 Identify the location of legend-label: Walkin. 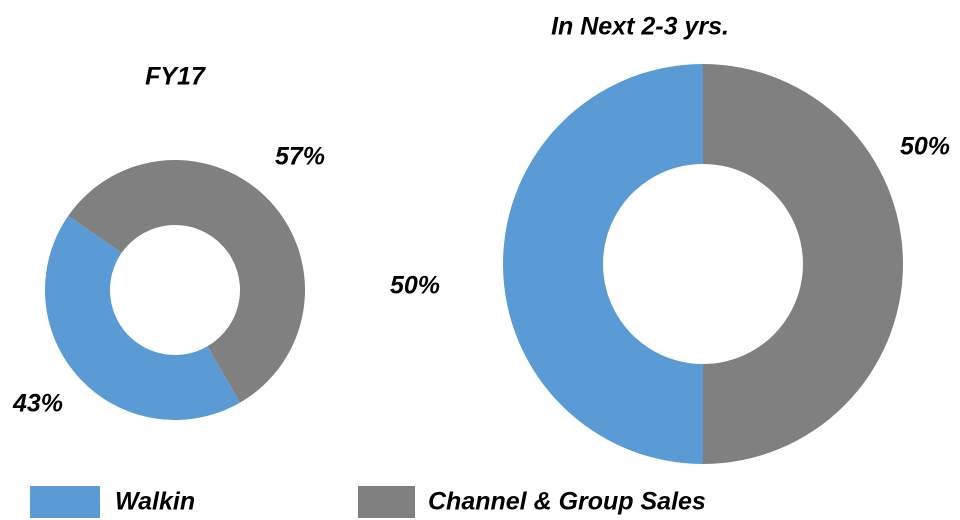
(155, 502).